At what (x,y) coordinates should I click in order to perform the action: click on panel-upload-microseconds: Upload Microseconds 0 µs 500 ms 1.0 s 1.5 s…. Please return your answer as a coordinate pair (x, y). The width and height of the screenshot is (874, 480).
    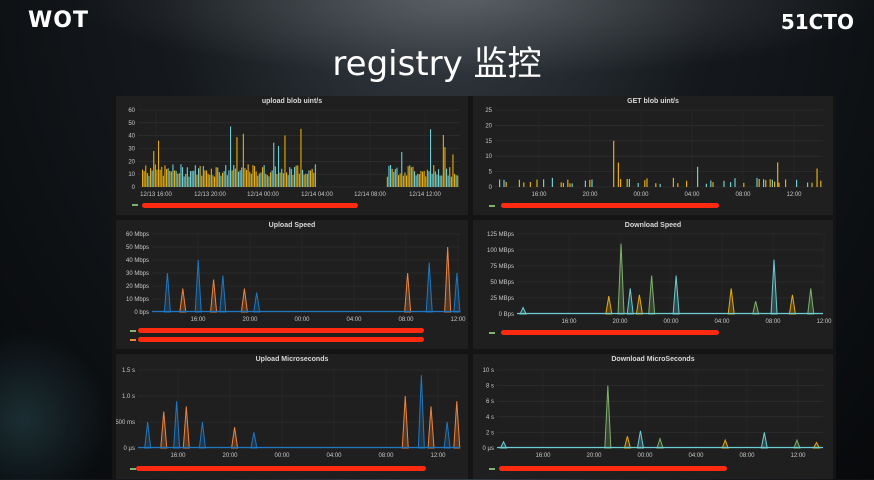
    Looking at the image, I should click on (292, 416).